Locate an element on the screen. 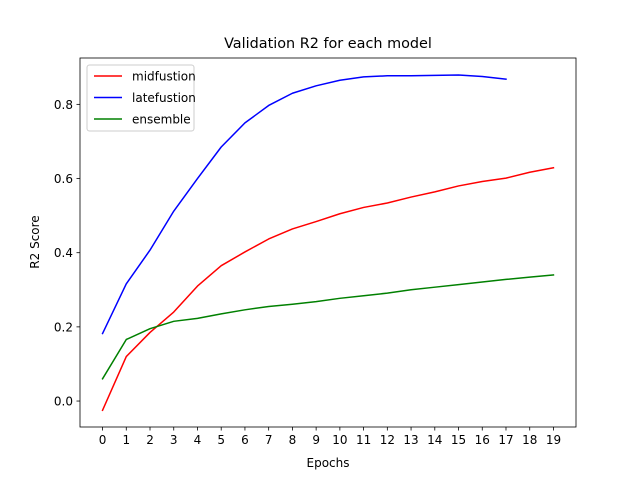  y-tick-label: 0.0 is located at coordinates (63, 402).